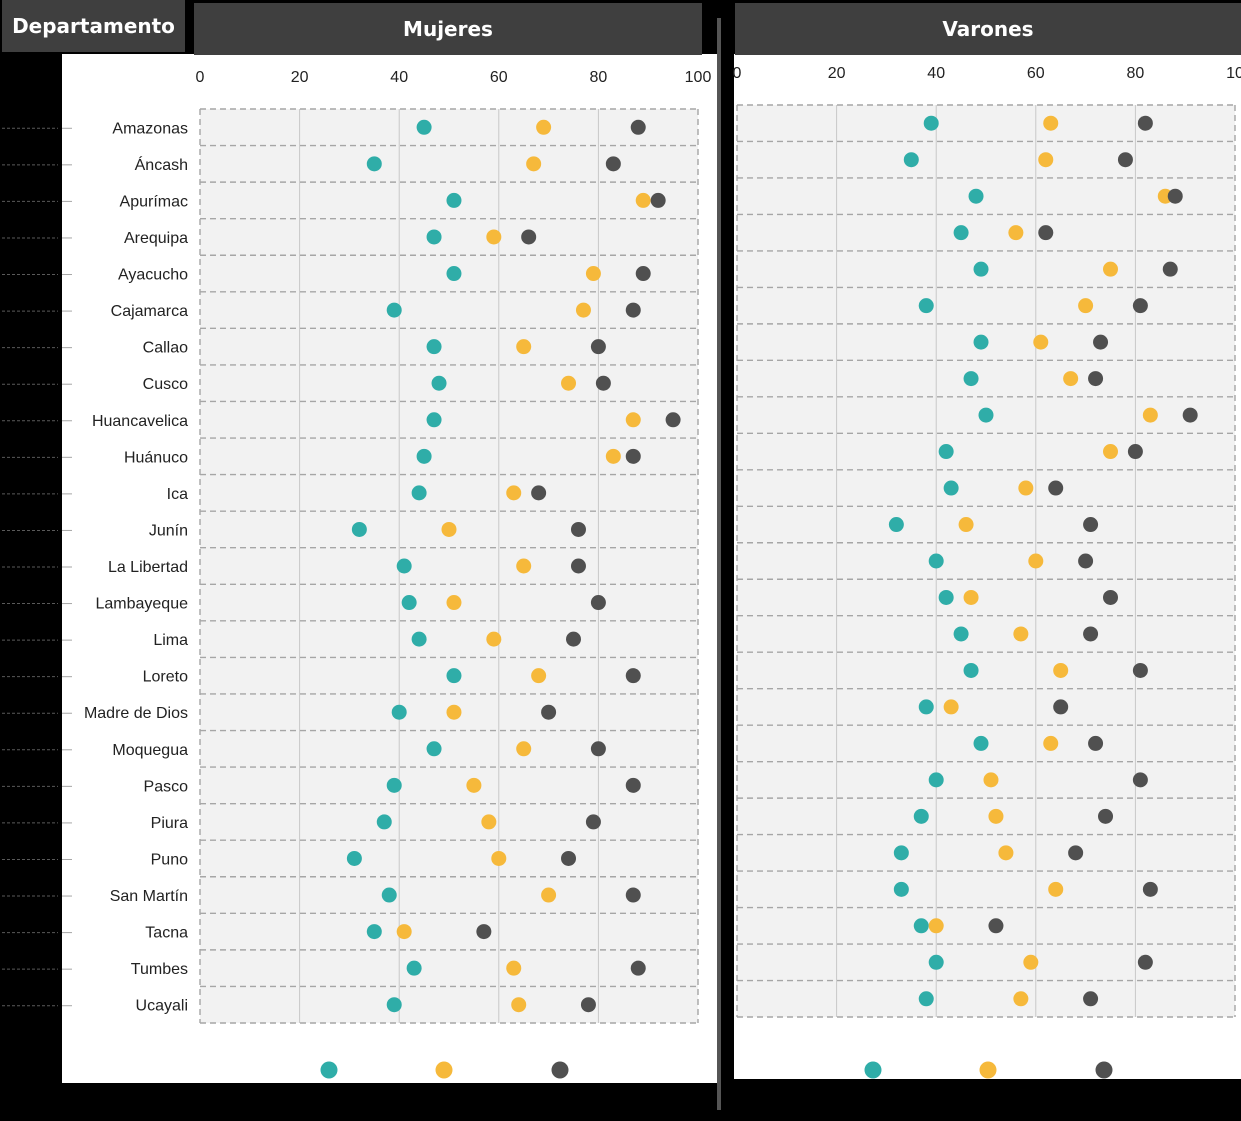  What do you see at coordinates (737, 73) in the screenshot?
I see `varones-x-tick-label: 0` at bounding box center [737, 73].